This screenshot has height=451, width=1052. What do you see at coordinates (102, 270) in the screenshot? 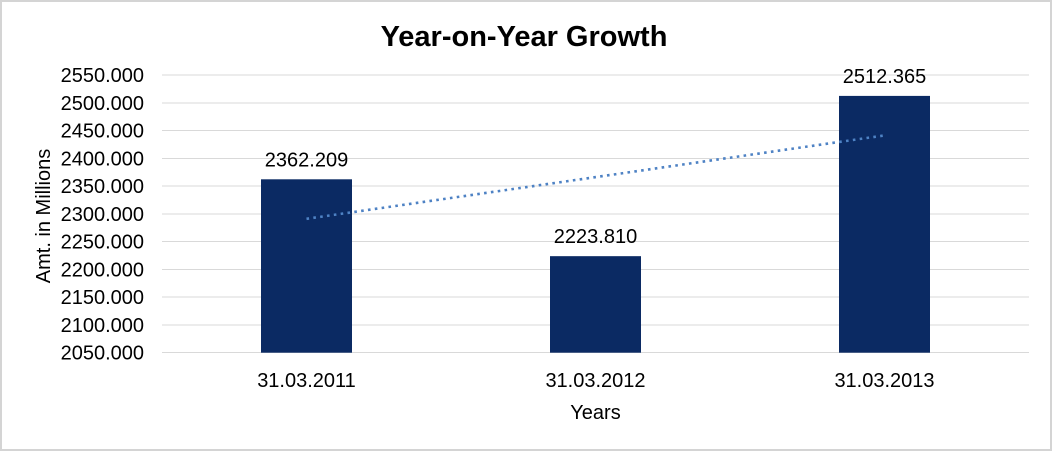
I see `y-tick-label: 2200.000` at bounding box center [102, 270].